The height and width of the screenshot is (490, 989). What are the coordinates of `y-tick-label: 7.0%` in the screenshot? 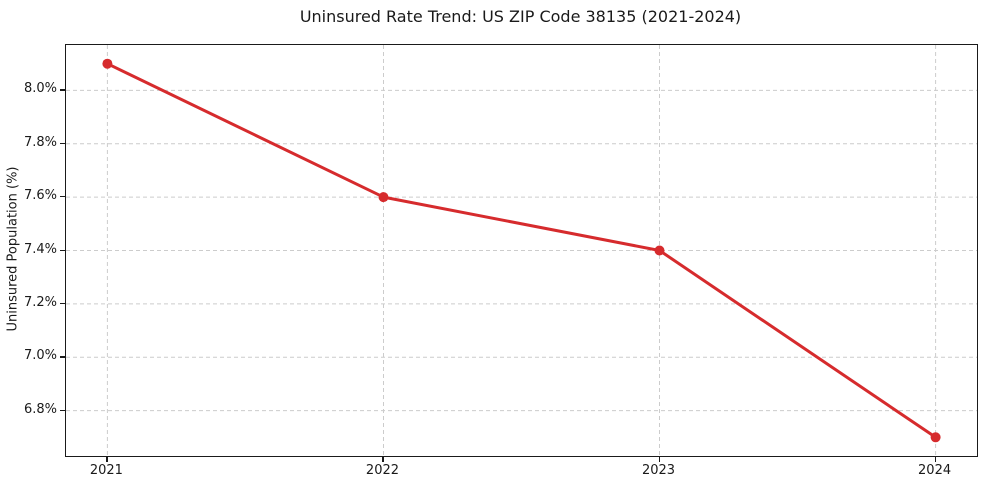 It's located at (40, 356).